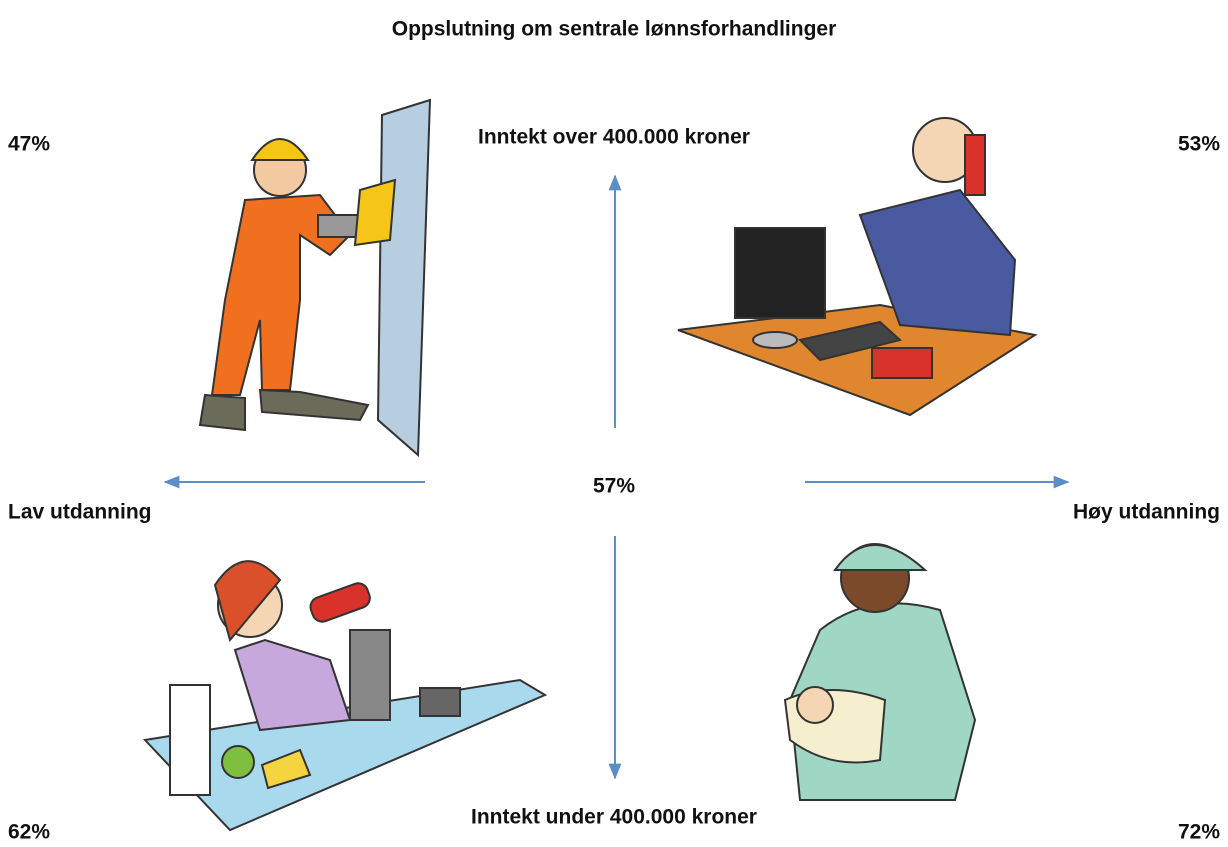  Describe the element at coordinates (29, 832) in the screenshot. I see `quadrant-value: 62%` at that location.